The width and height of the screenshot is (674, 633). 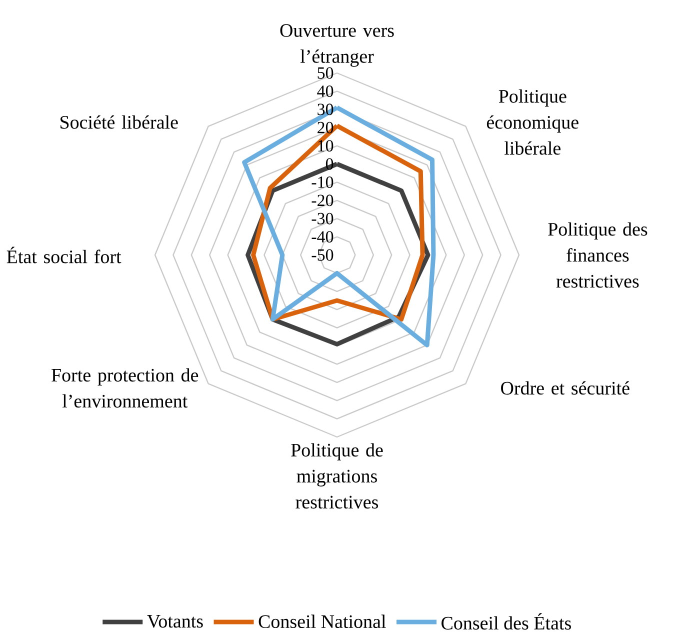 I want to click on y-tick-label: -50, so click(x=323, y=255).